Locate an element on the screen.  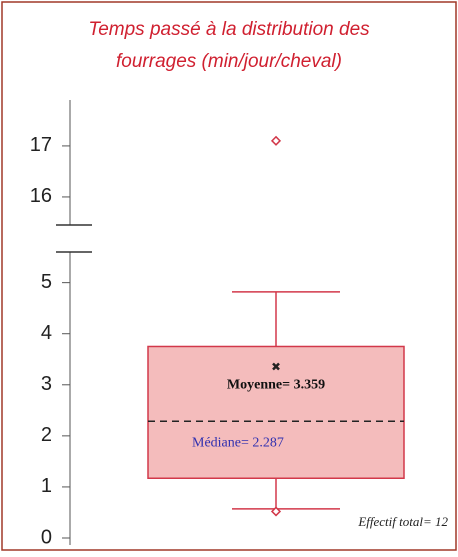
mean-label: Moyenne= 3.359 is located at coordinates (276, 385).